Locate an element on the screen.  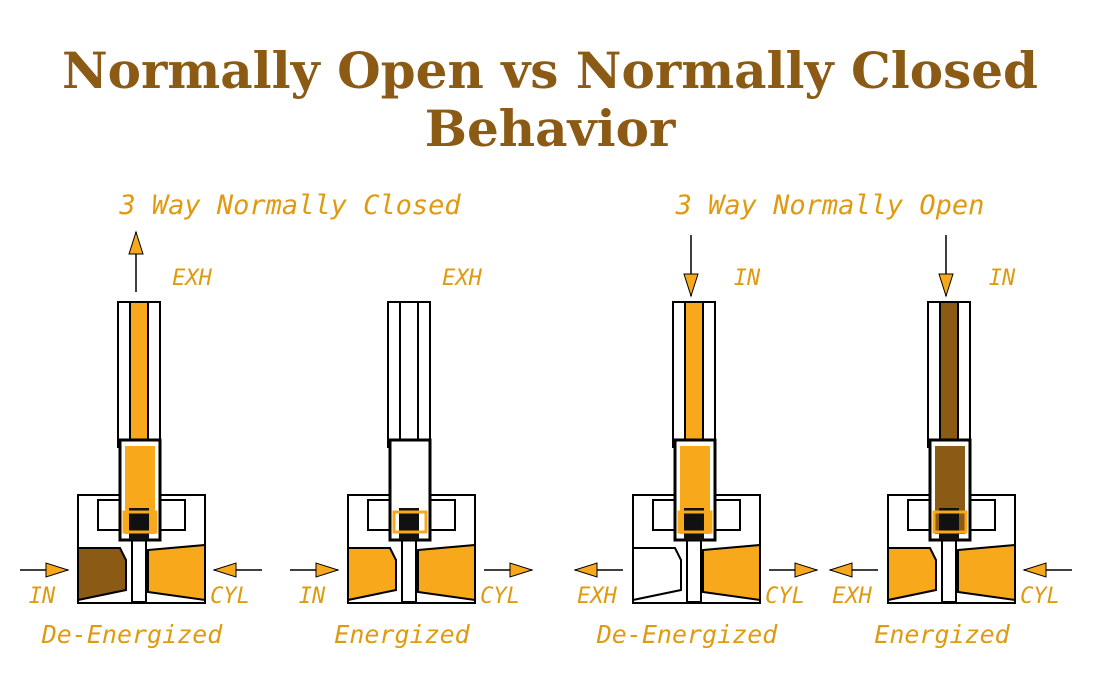
title-line: Normally Open vs Normally Closed is located at coordinates (550, 70).